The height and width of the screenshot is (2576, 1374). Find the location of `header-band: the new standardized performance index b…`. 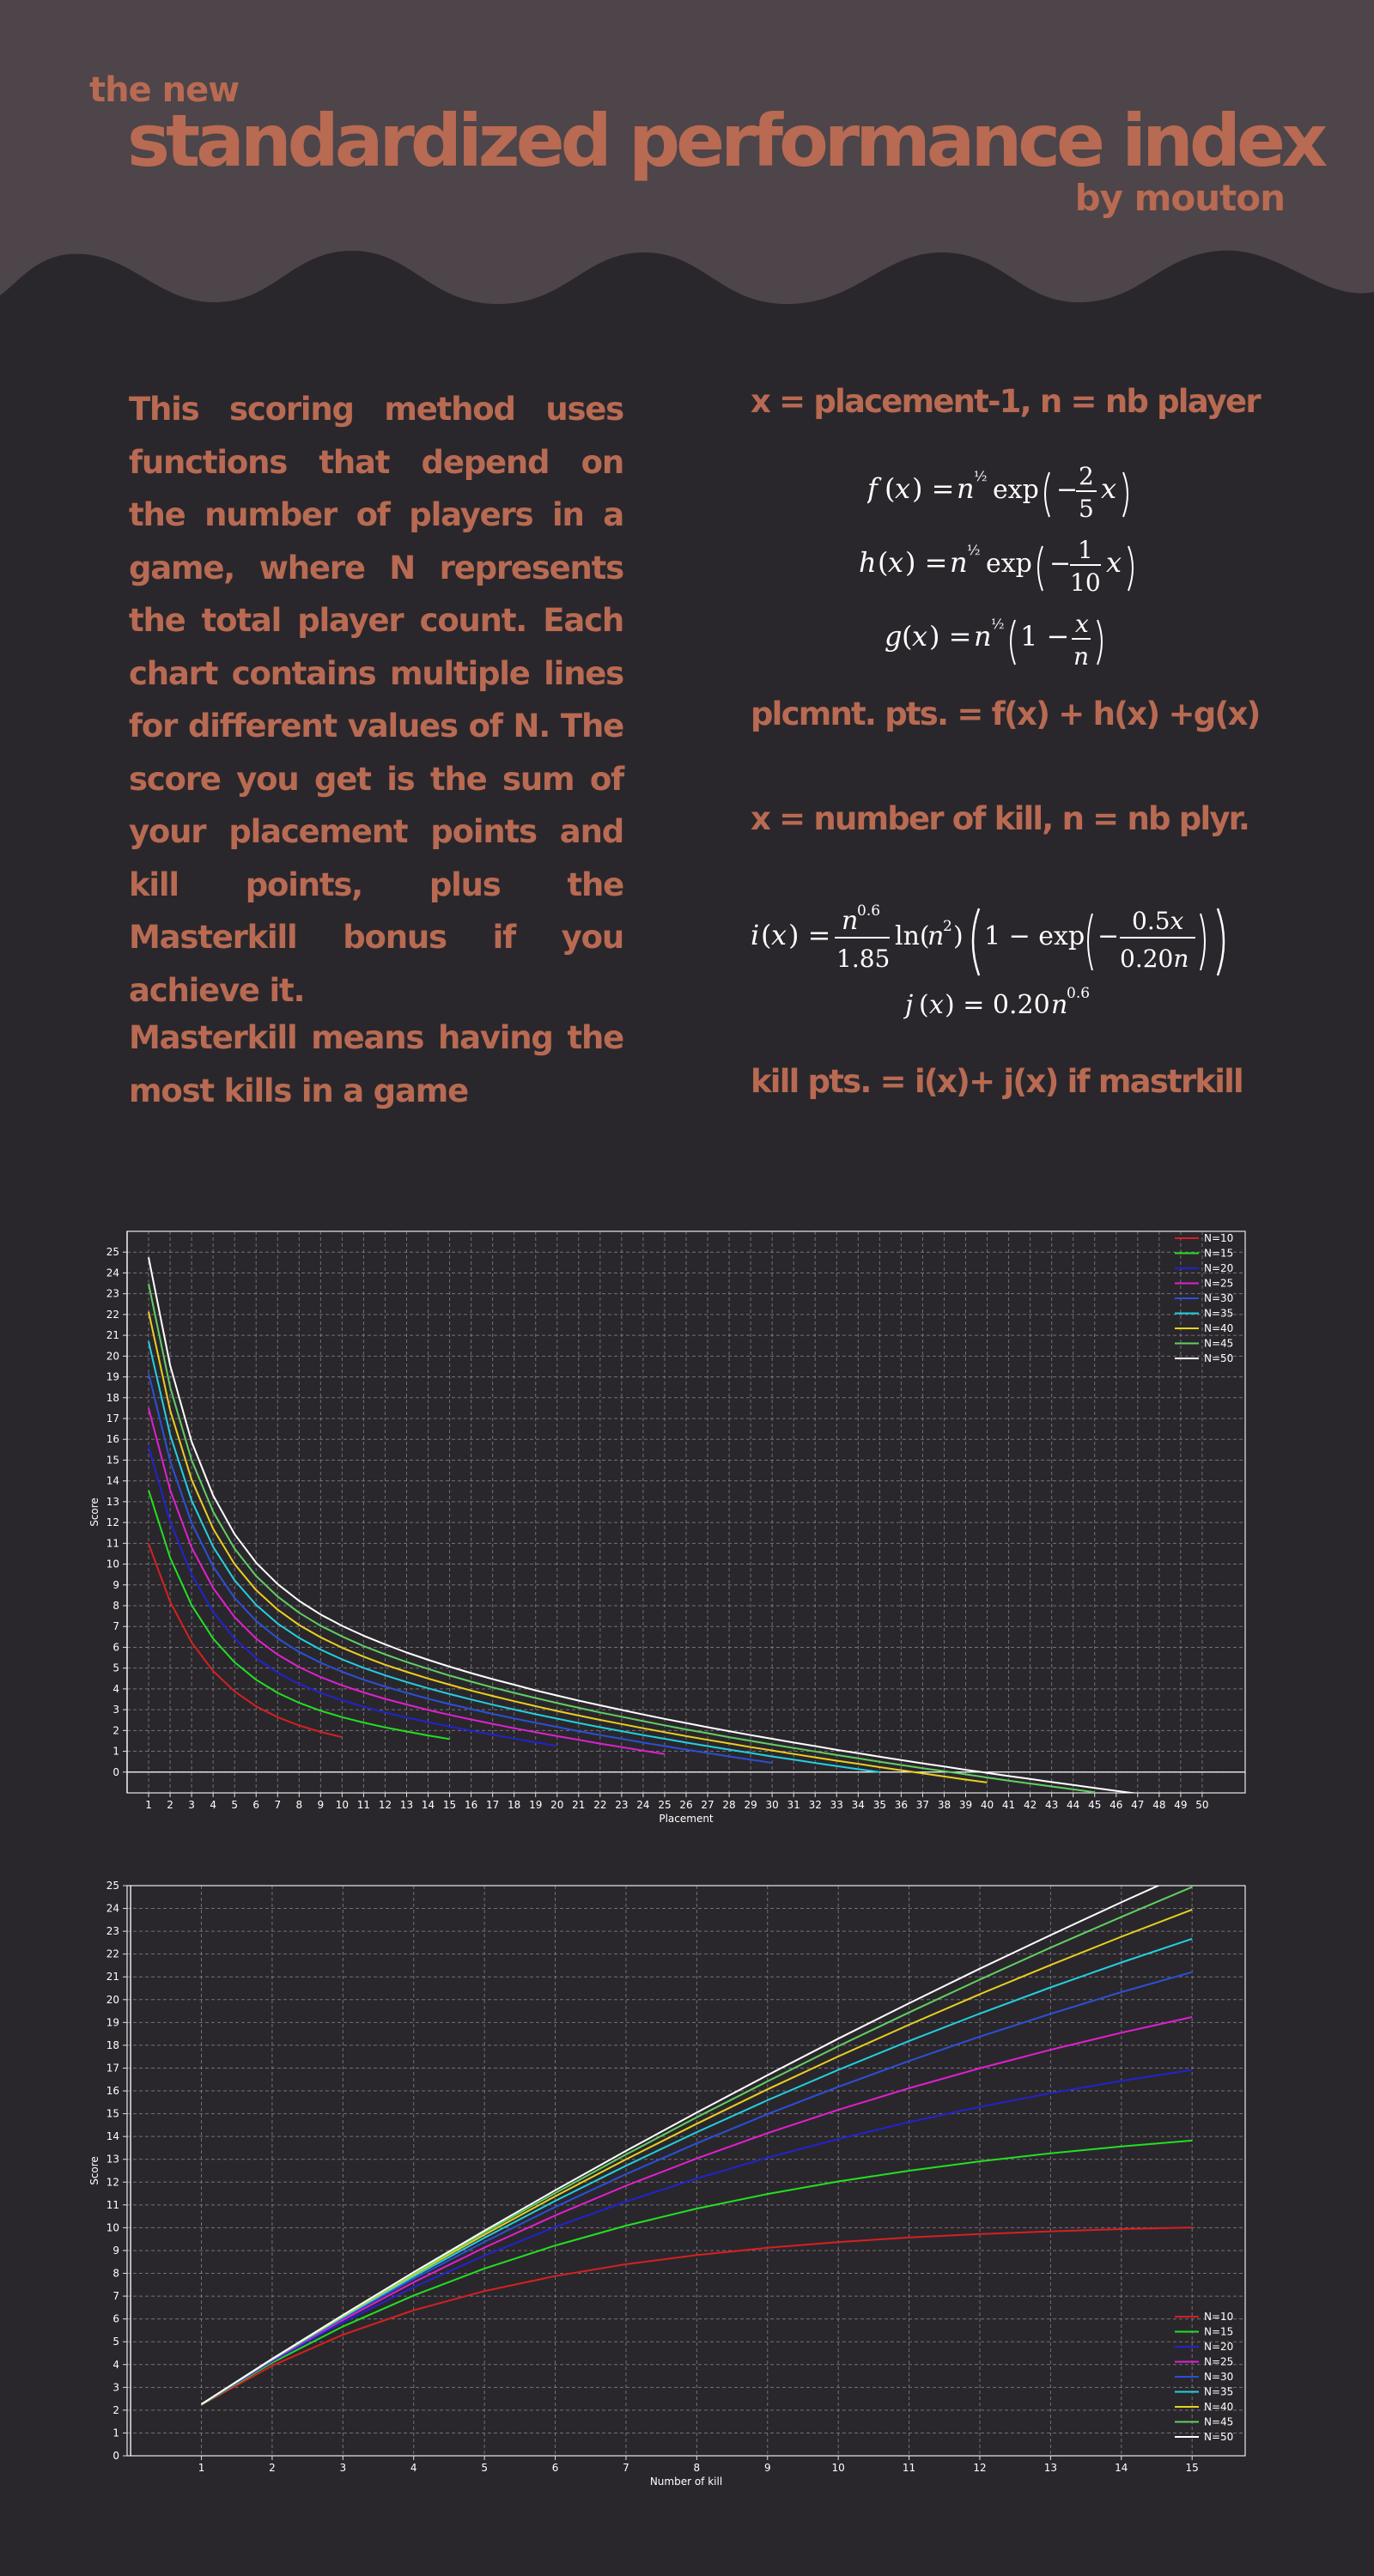

header-band: the new standardized performance index b… is located at coordinates (687, 154).